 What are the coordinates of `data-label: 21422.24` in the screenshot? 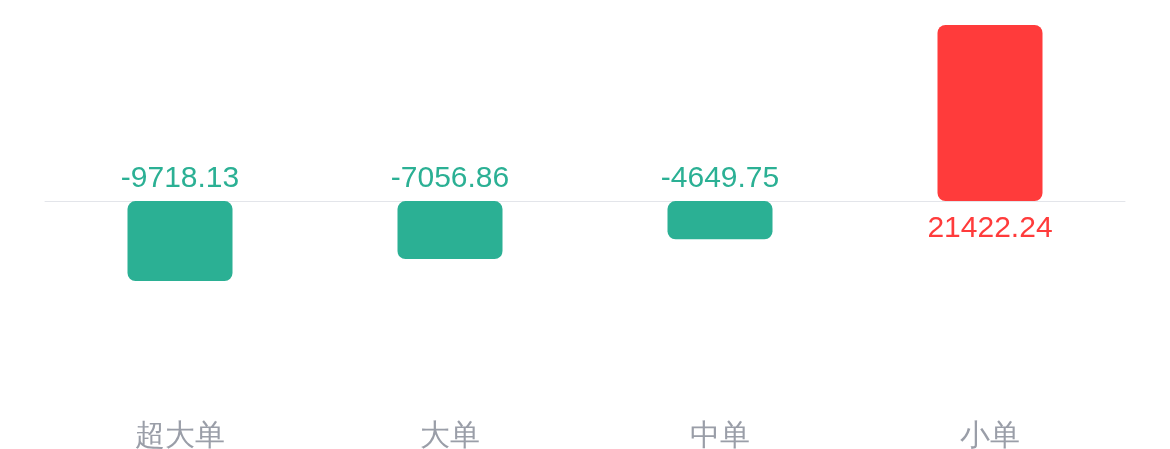 It's located at (990, 226).